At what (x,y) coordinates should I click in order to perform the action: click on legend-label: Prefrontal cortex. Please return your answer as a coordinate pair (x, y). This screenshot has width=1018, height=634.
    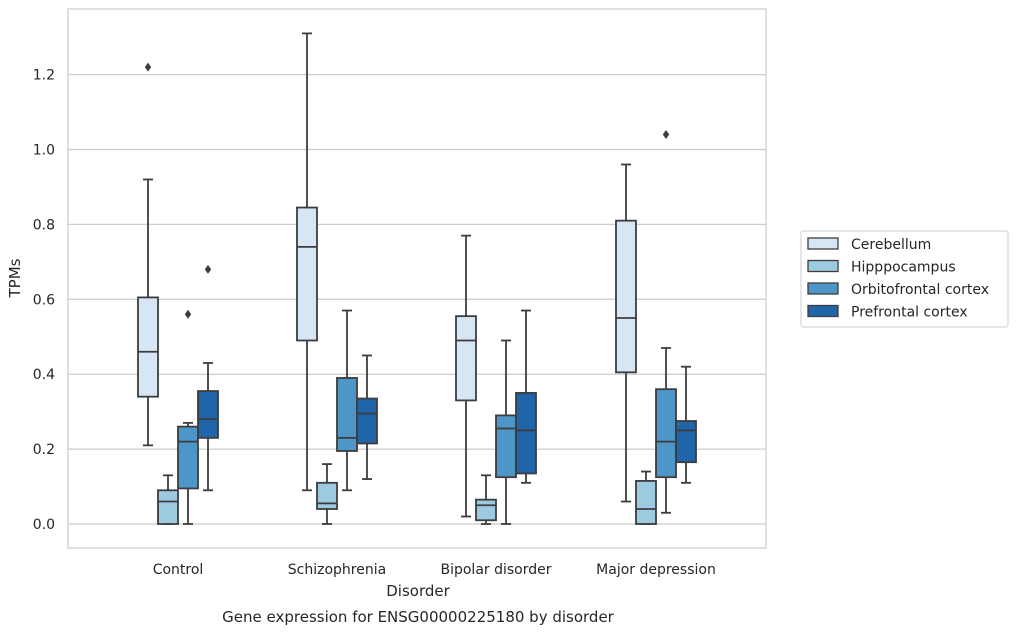
    Looking at the image, I should click on (909, 313).